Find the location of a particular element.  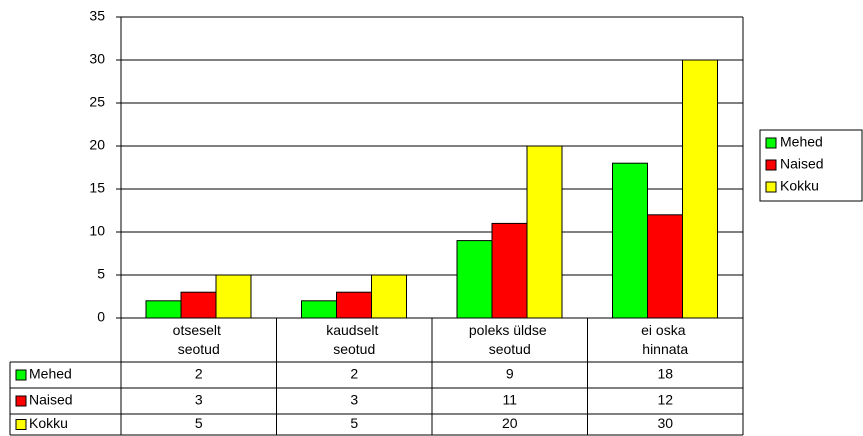

legend-label: Mehed is located at coordinates (801, 142).